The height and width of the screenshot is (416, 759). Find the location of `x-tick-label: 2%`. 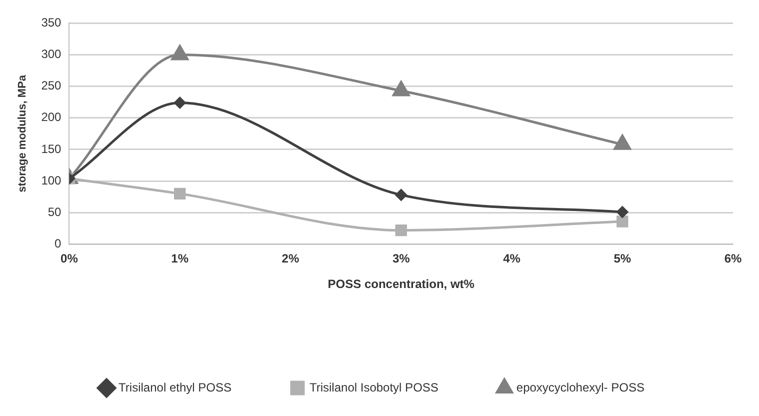

x-tick-label: 2% is located at coordinates (291, 259).